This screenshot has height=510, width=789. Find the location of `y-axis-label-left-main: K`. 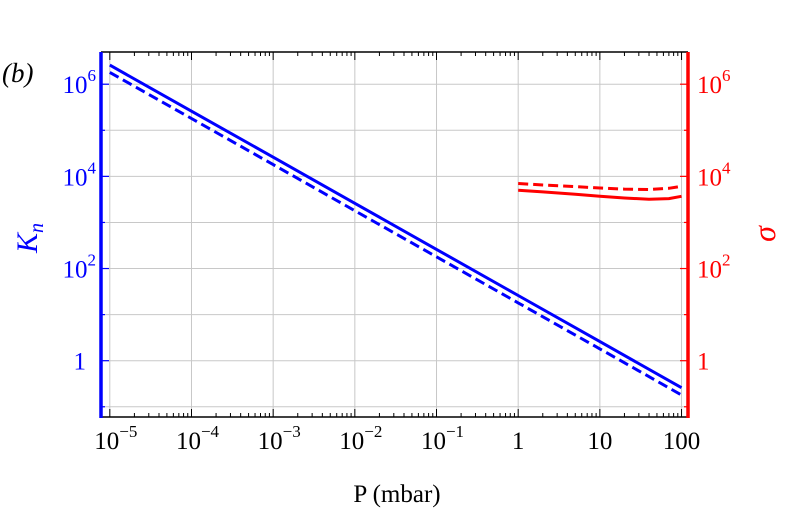

y-axis-label-left-main: K is located at coordinates (27, 242).